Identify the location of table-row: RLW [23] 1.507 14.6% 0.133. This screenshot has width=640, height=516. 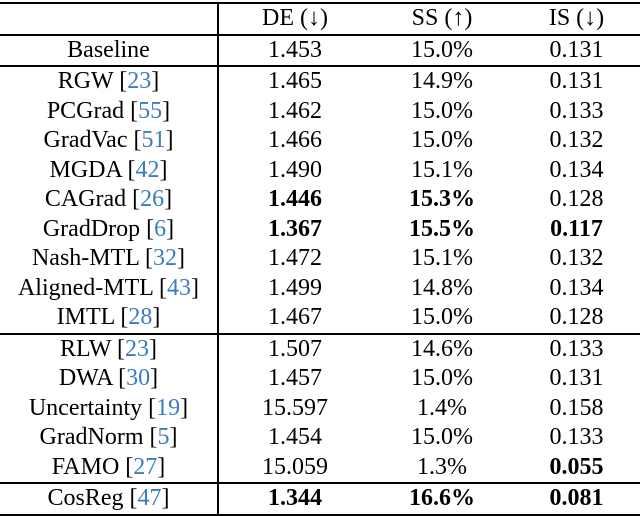
(320, 348).